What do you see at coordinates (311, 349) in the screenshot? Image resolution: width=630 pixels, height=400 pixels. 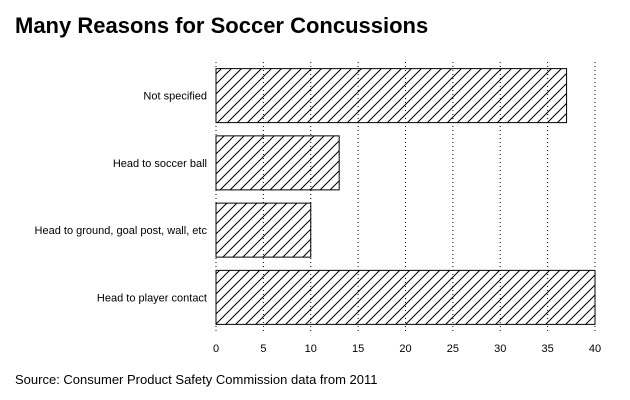 I see `x-tick-label-2: 10` at bounding box center [311, 349].